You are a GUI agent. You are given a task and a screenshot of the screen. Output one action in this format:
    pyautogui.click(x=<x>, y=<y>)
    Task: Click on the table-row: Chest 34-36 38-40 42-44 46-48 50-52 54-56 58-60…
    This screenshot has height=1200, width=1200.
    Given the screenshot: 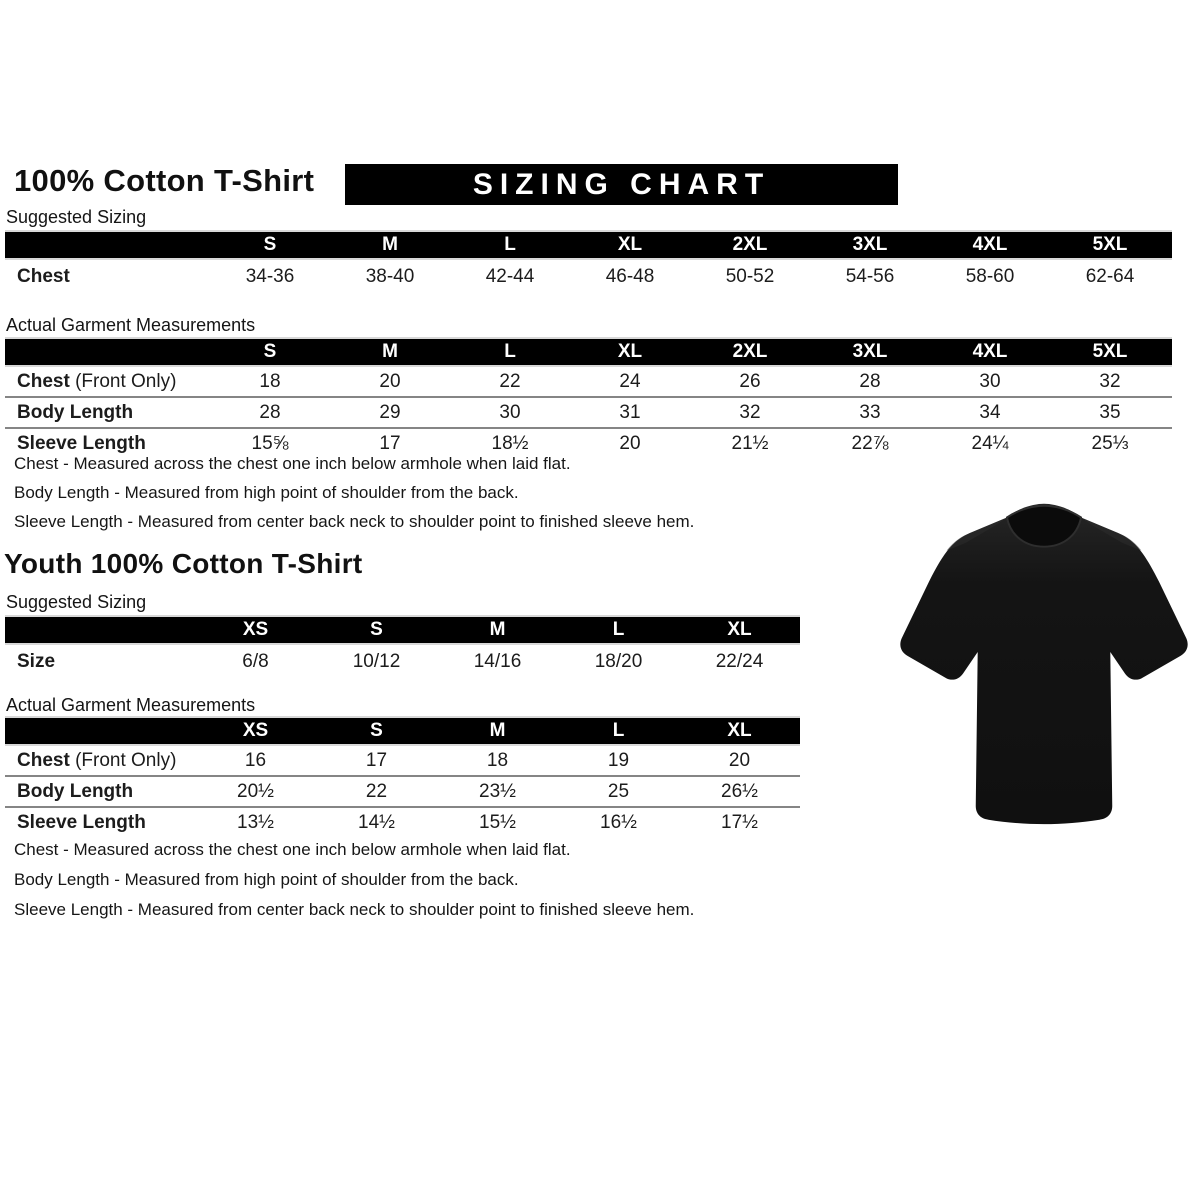 What is the action you would take?
    pyautogui.click(x=588, y=277)
    